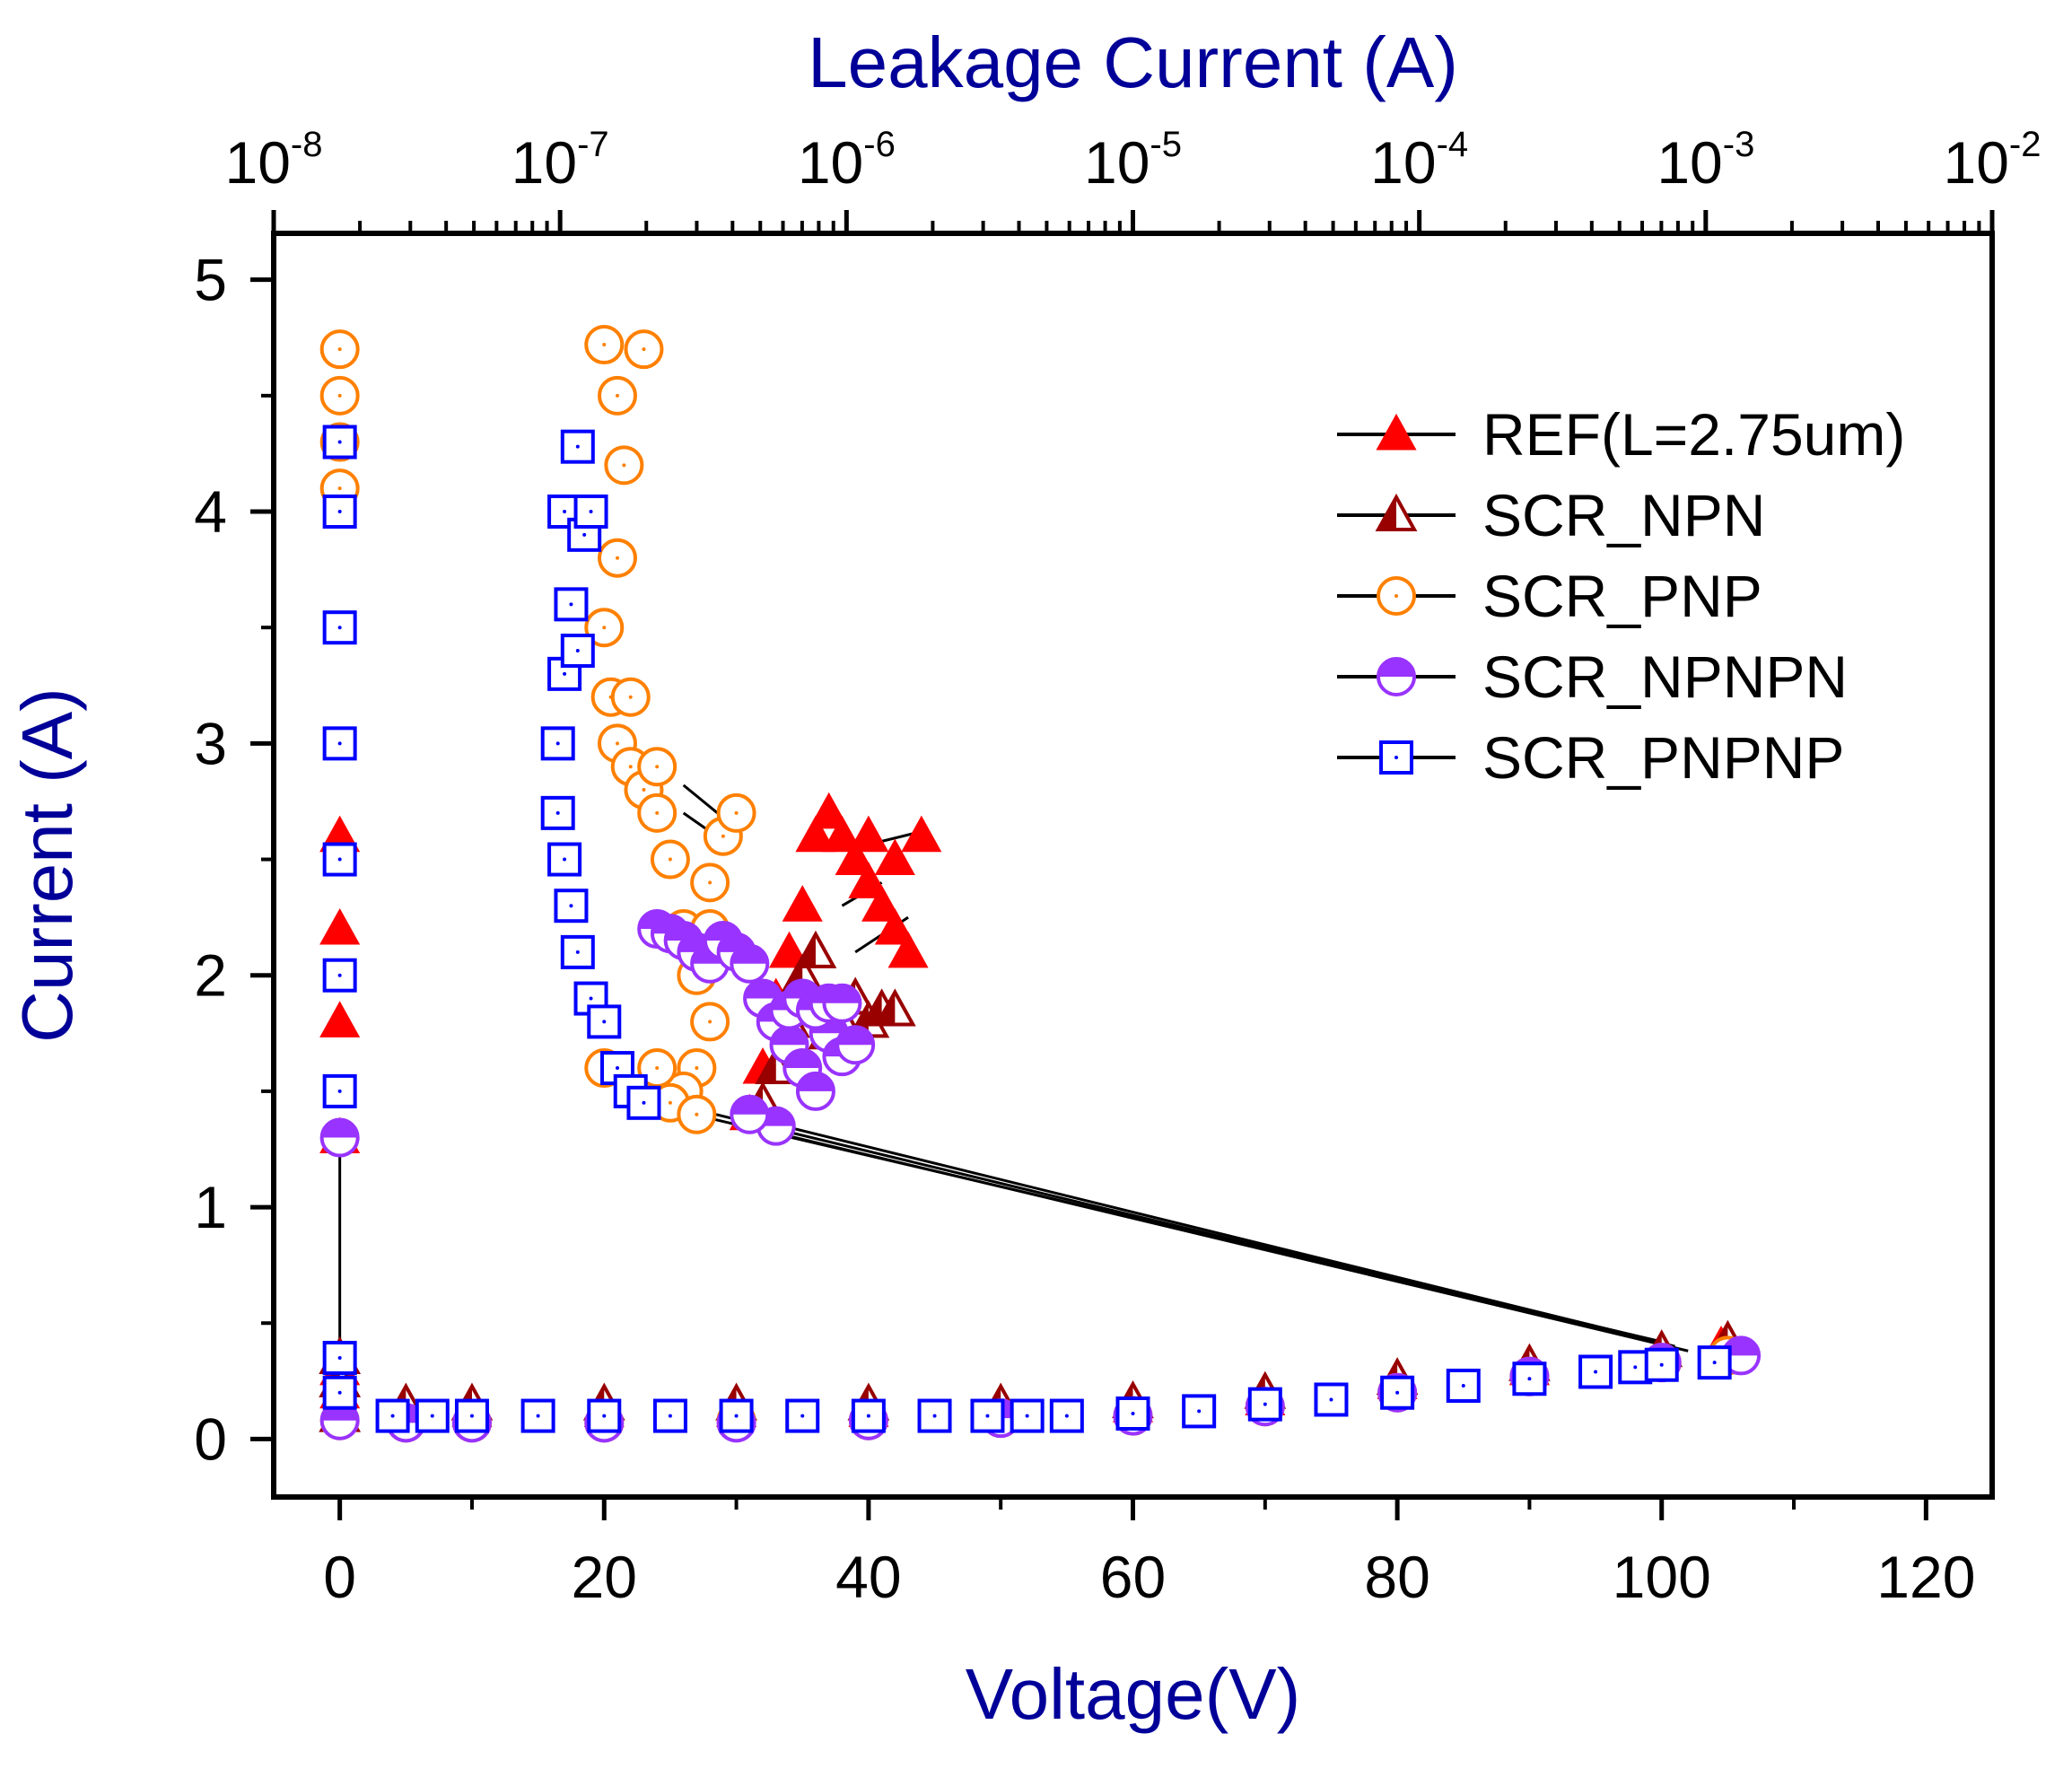 This screenshot has height=1786, width=2072. I want to click on legend-label: SCR_PNP, so click(1622, 596).